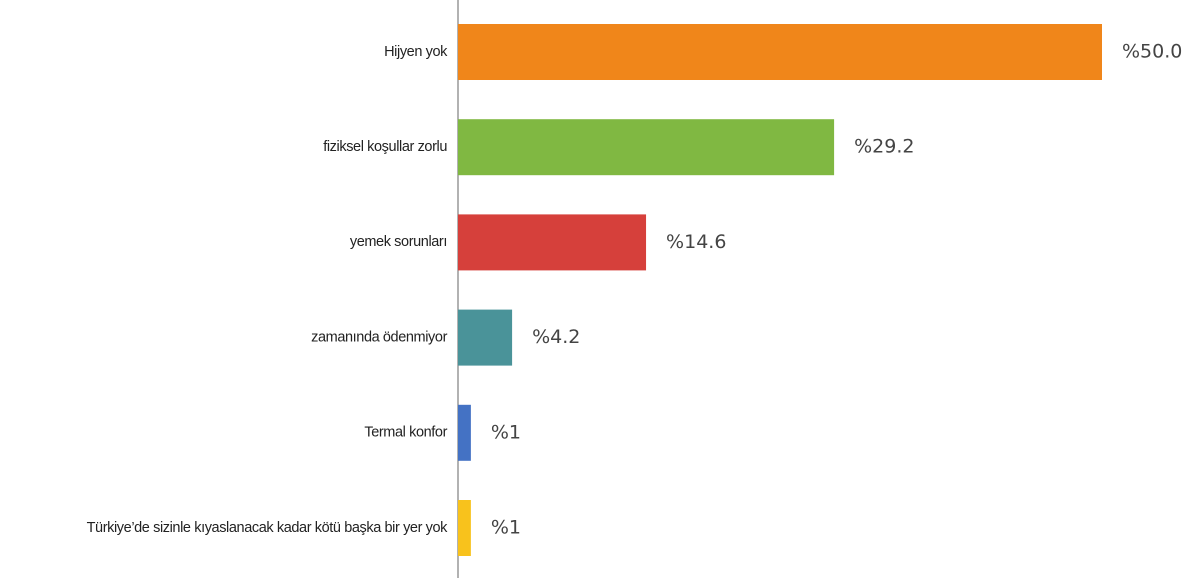 The image size is (1202, 580). I want to click on category-label: Termal konfor, so click(405, 433).